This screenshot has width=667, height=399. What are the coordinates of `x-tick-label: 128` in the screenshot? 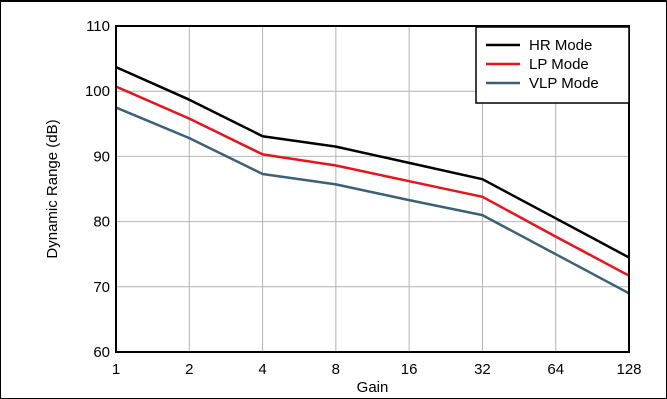 It's located at (628, 369).